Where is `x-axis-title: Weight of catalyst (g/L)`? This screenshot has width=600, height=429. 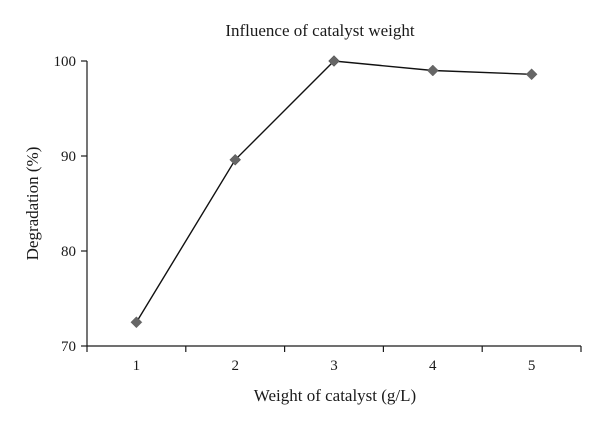
x-axis-title: Weight of catalyst (g/L) is located at coordinates (335, 395).